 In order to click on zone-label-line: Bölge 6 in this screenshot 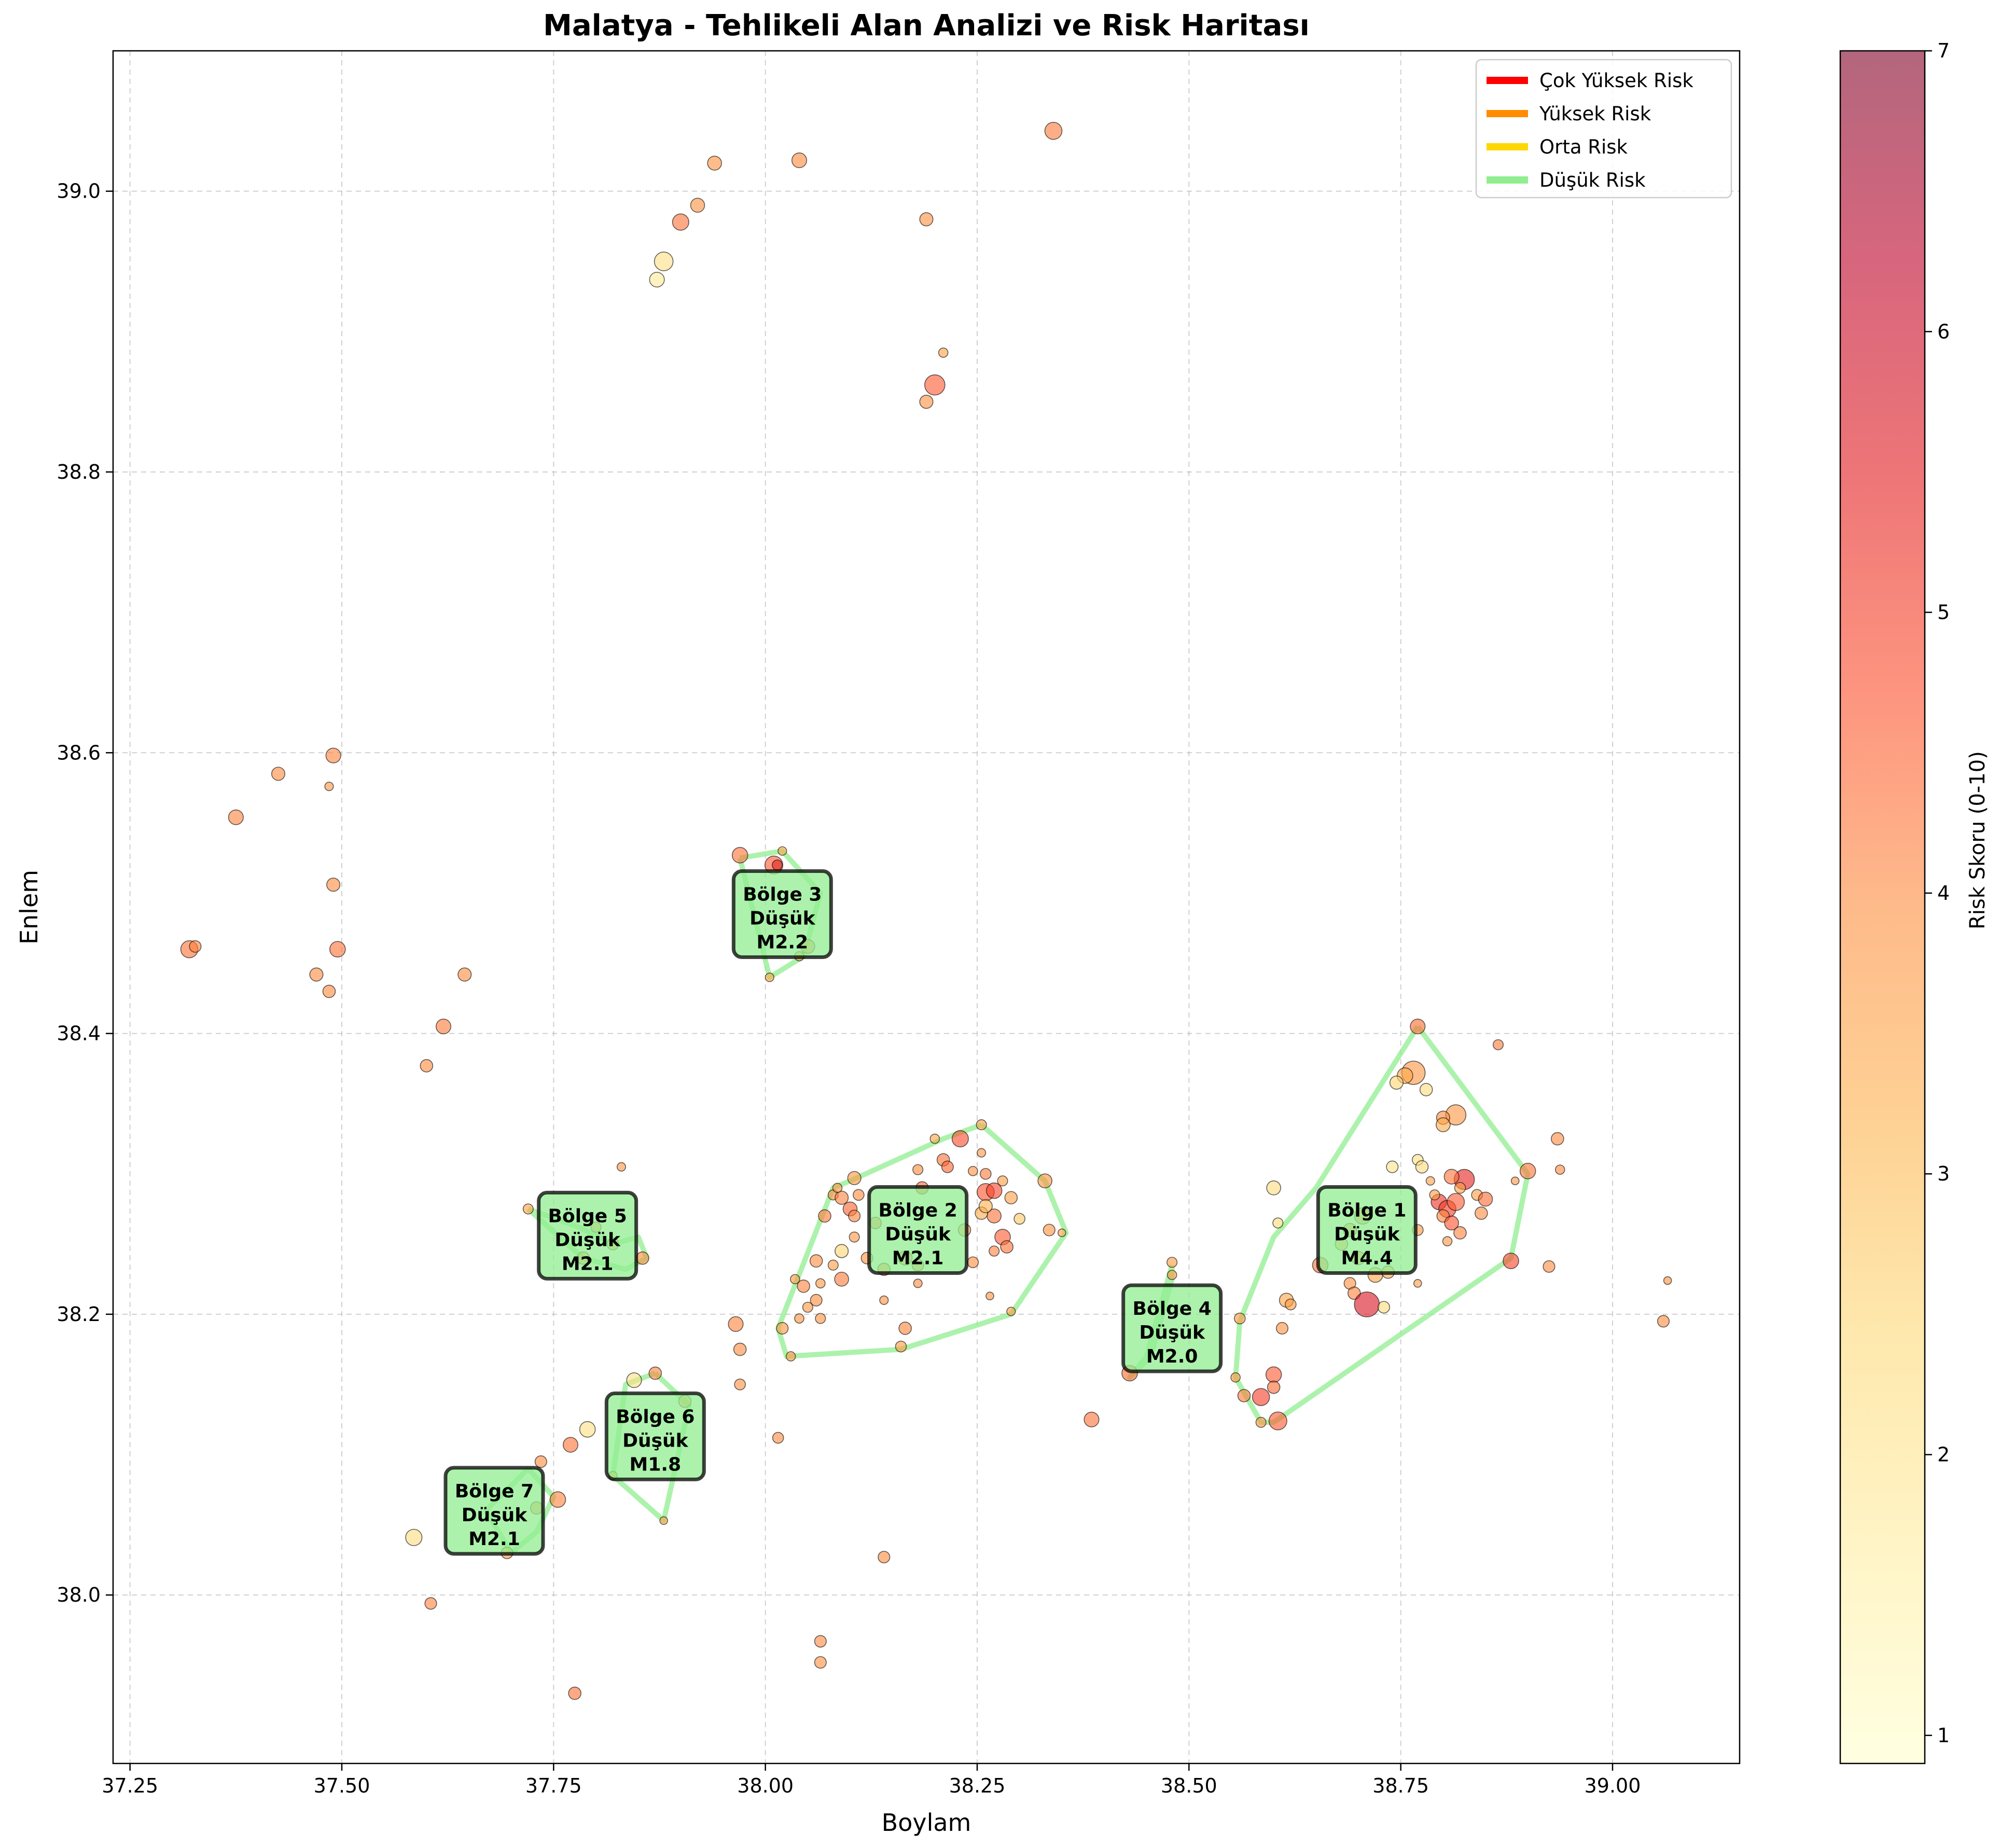, I will do `click(655, 1416)`.